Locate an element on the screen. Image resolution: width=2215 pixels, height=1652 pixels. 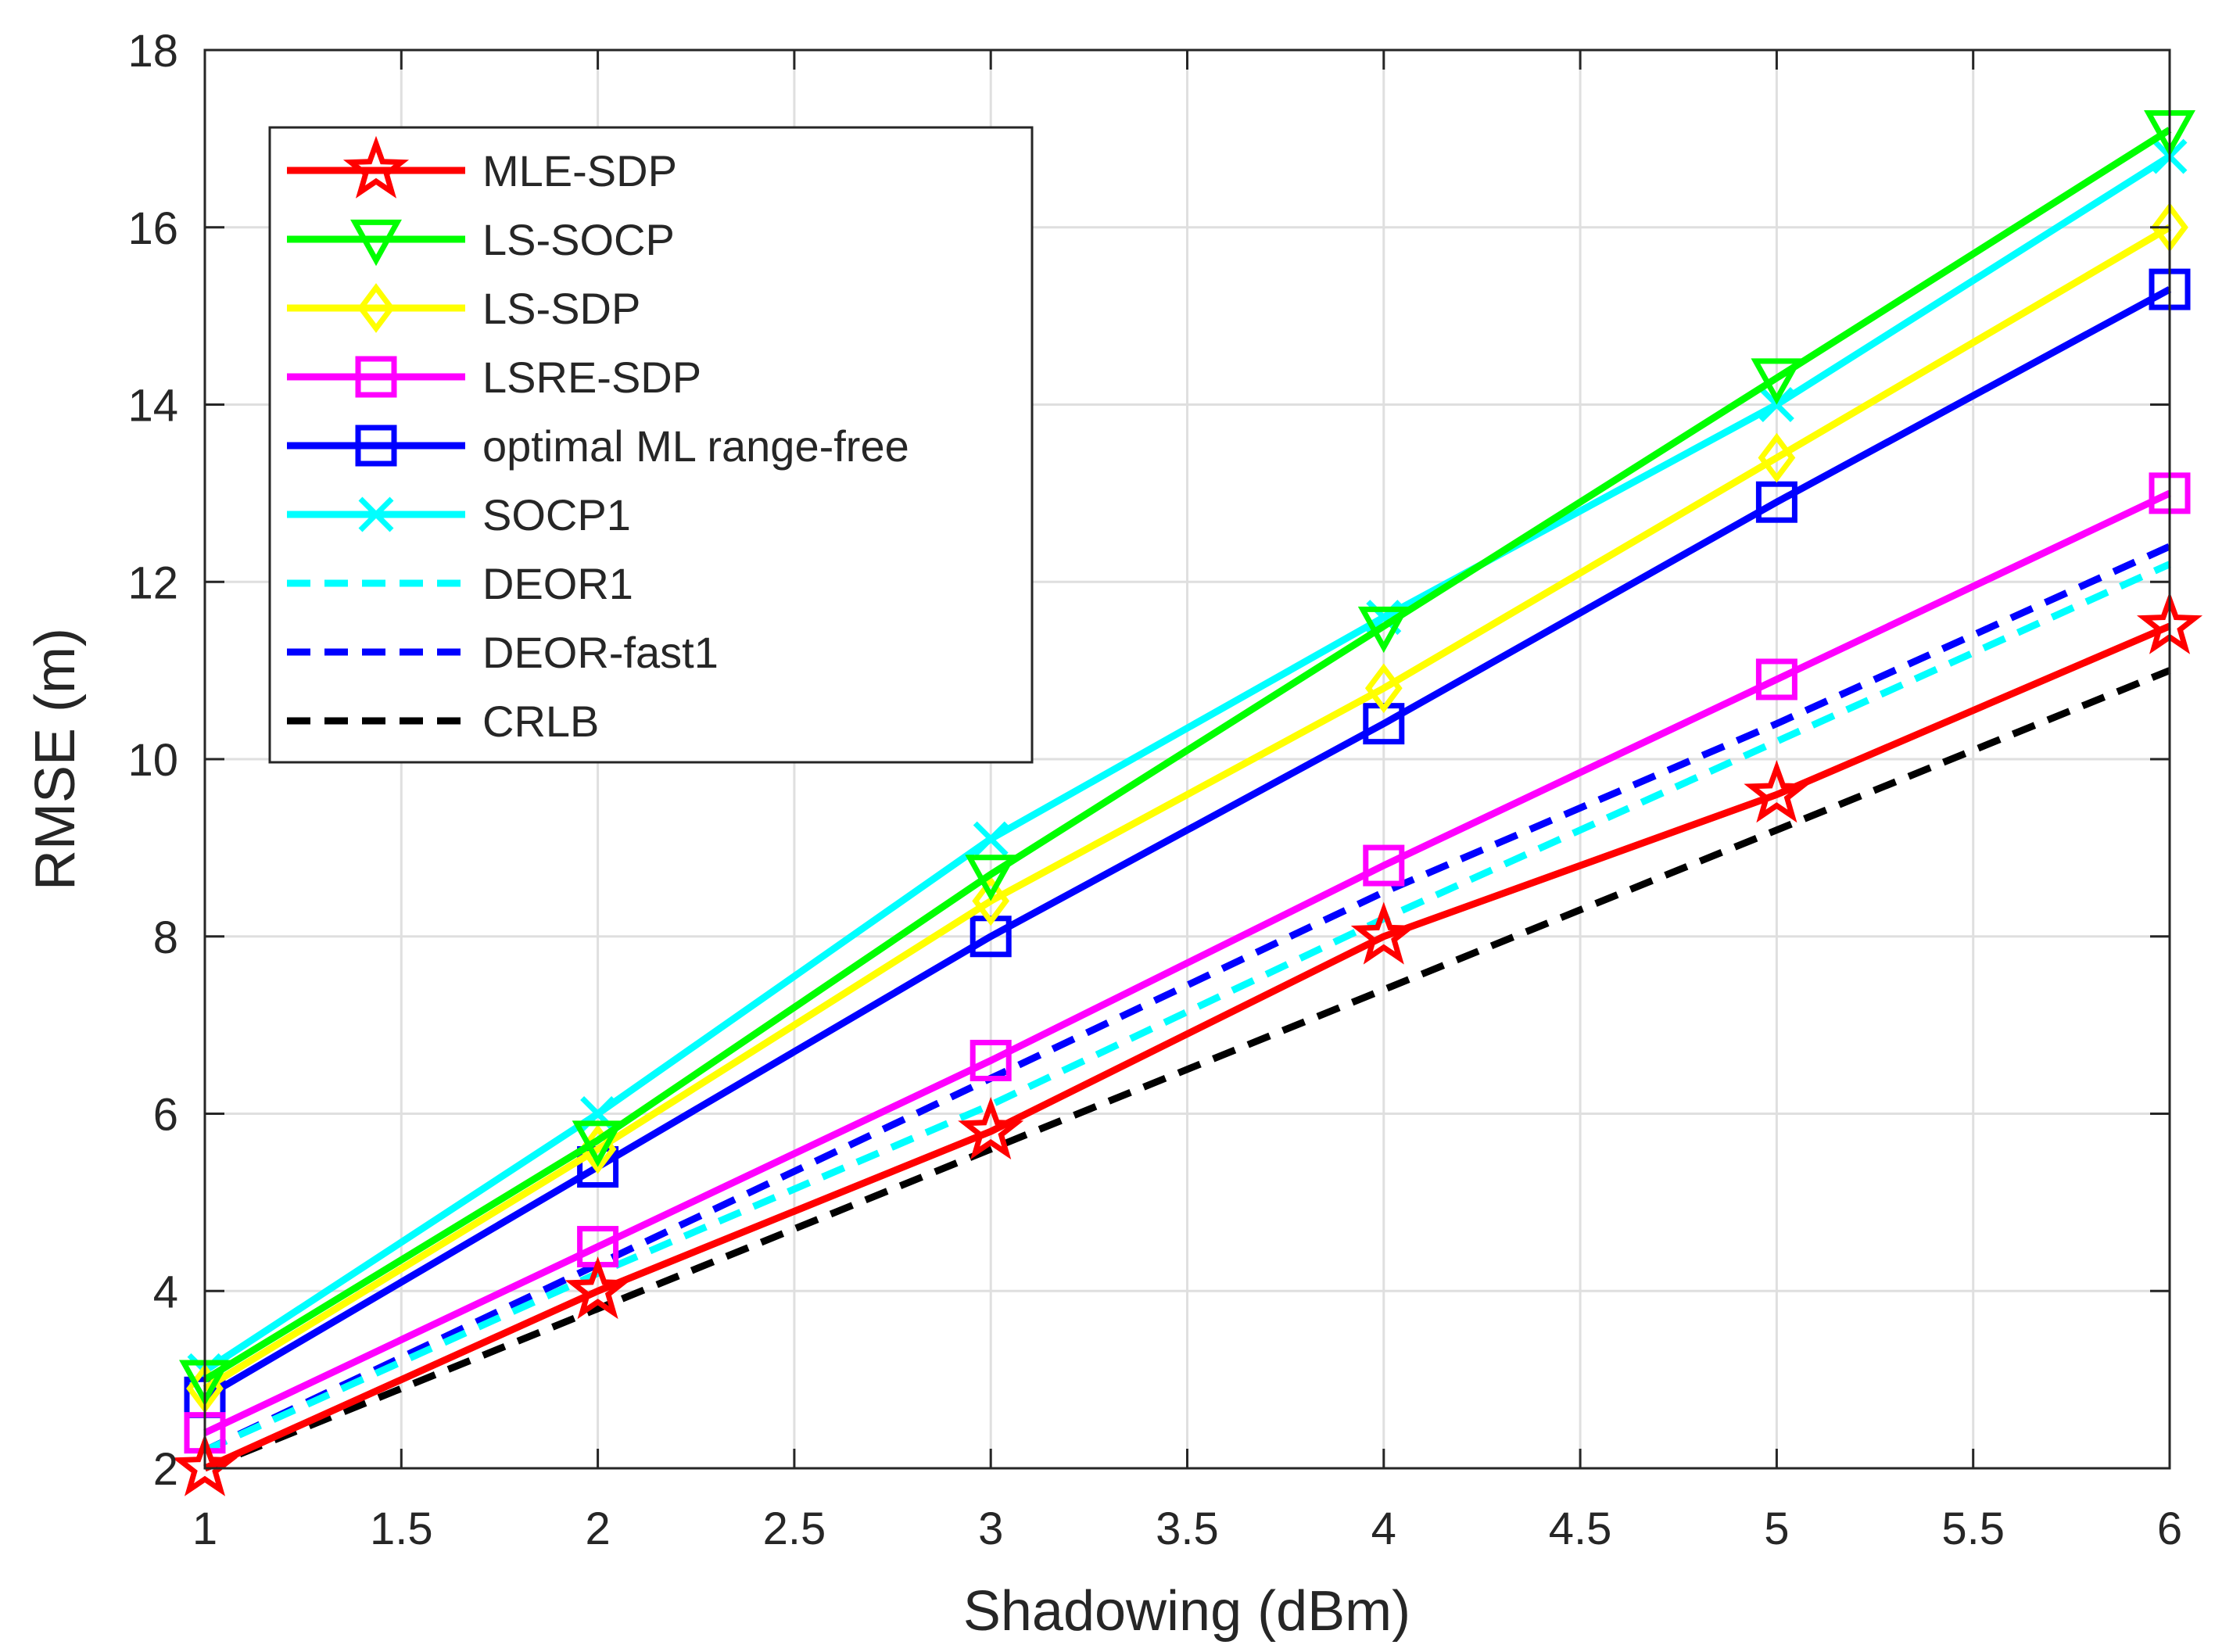
legend-entry: optimal ML range-free is located at coordinates (598, 446).